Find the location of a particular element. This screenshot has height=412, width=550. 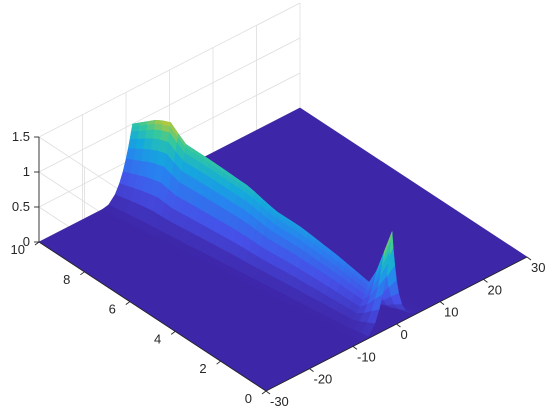

z-tick-label: 1.5 is located at coordinates (21, 136).